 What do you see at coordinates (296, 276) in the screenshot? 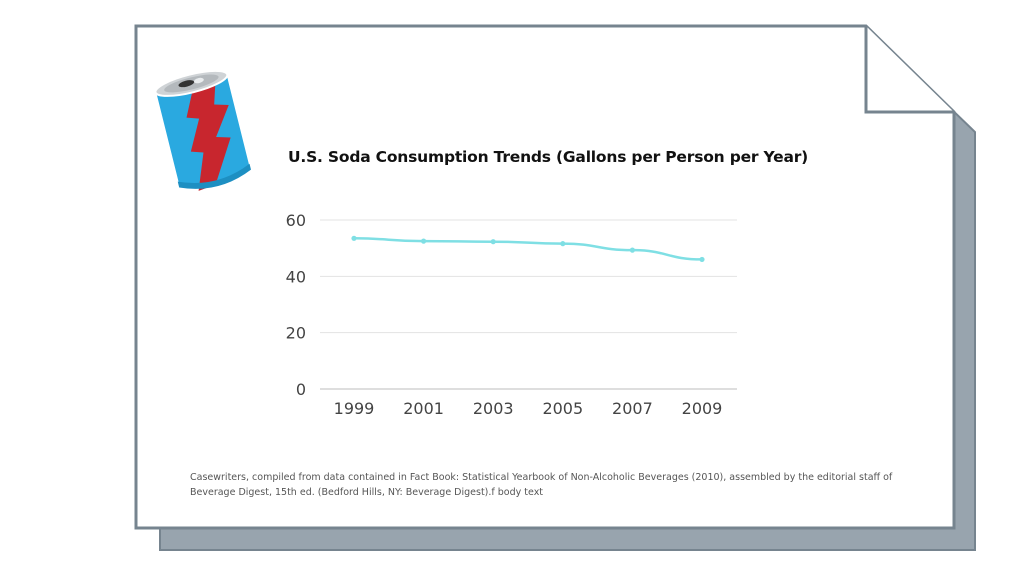
I see `y-tick-label: 40` at bounding box center [296, 276].